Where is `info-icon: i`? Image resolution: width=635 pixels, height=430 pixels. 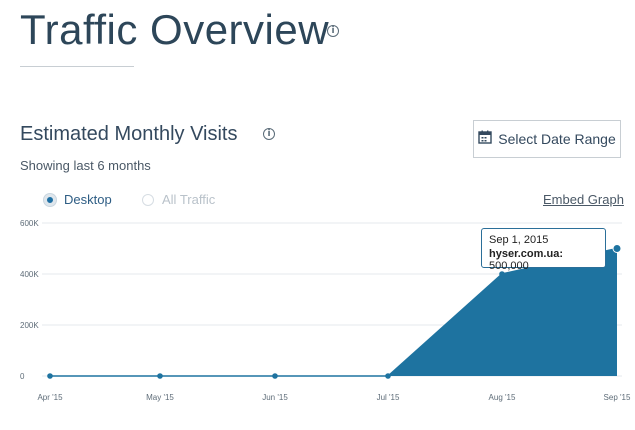
info-icon: i is located at coordinates (333, 31).